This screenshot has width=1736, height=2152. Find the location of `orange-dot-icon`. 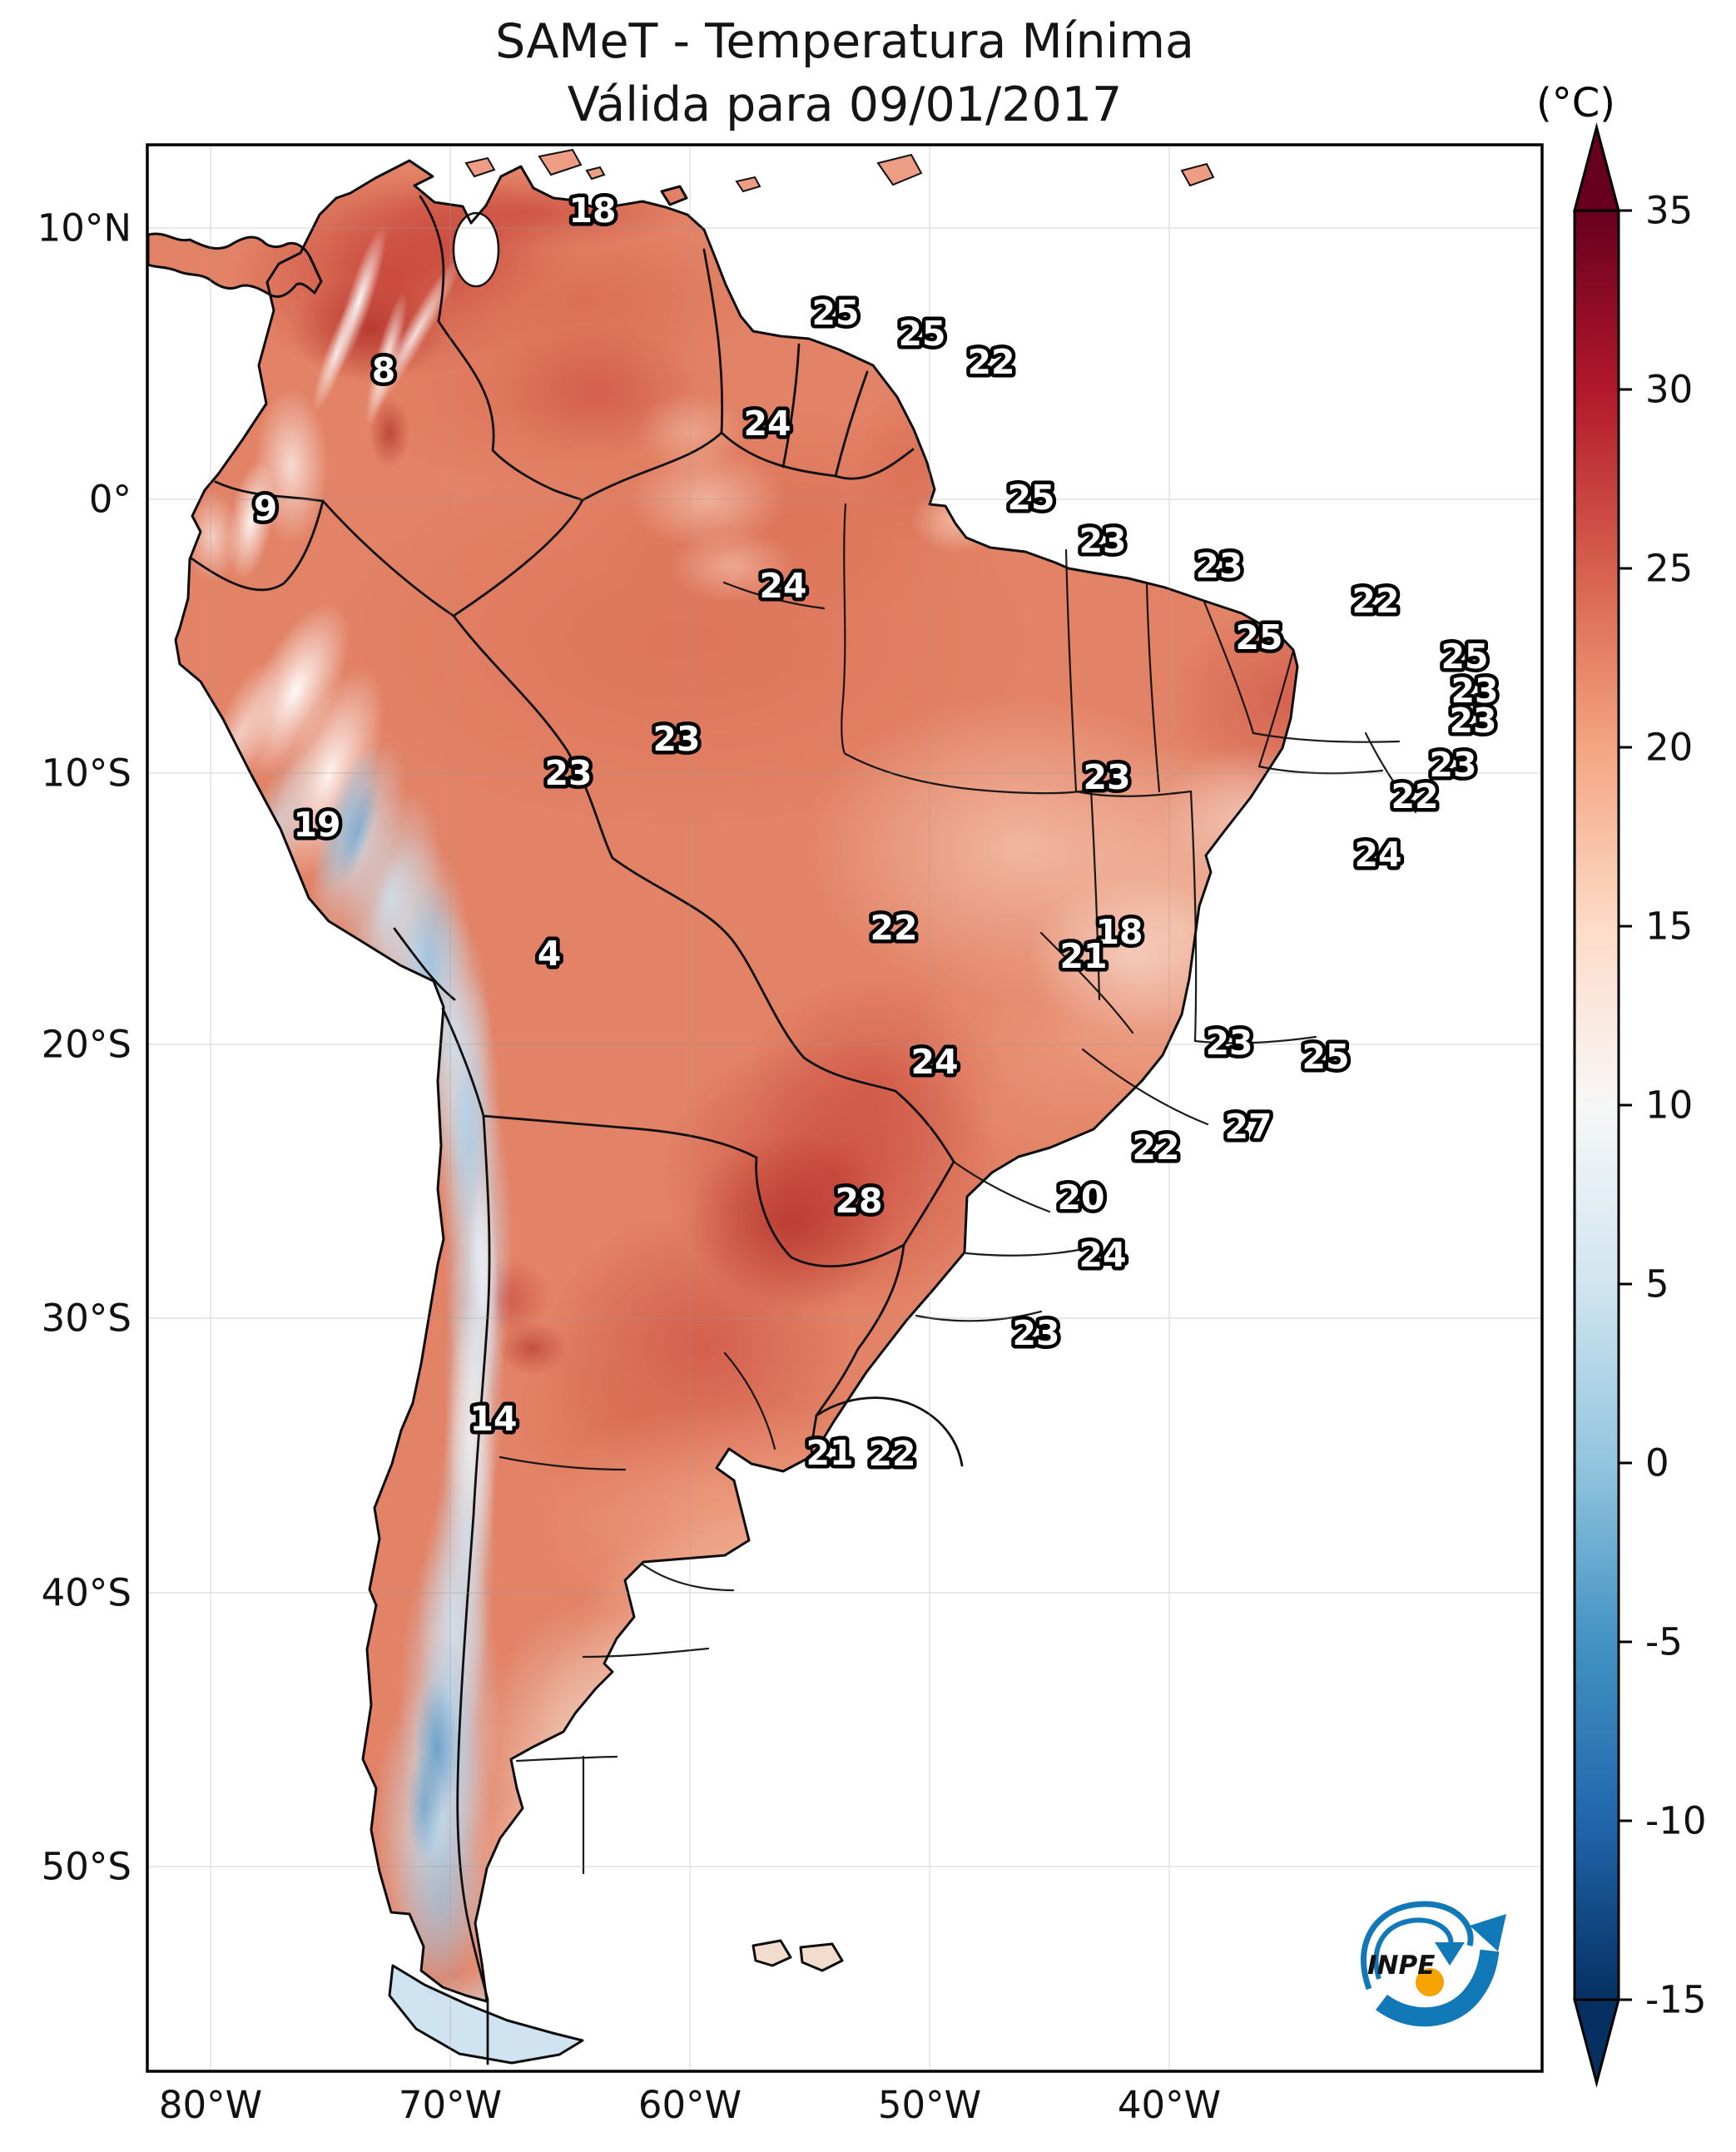

orange-dot-icon is located at coordinates (1430, 1982).